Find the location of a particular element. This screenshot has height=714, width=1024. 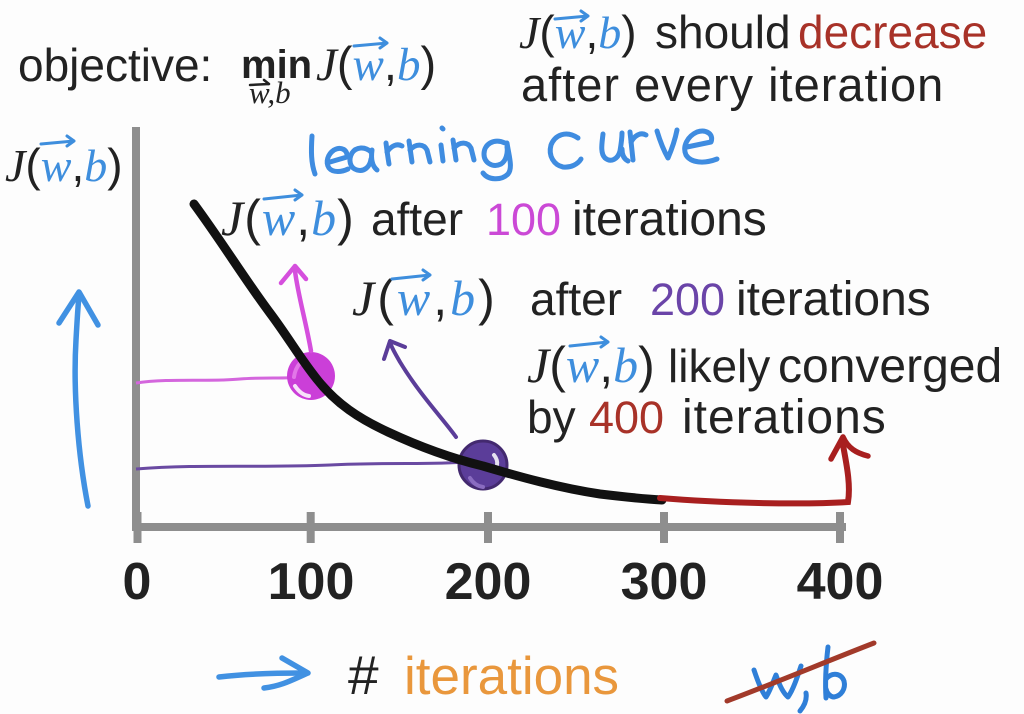

svg-text: 0 is located at coordinates (137, 582).